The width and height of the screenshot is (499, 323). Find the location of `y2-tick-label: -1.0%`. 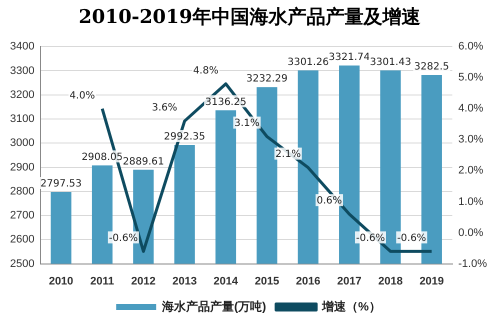

y2-tick-label: -1.0% is located at coordinates (473, 264).